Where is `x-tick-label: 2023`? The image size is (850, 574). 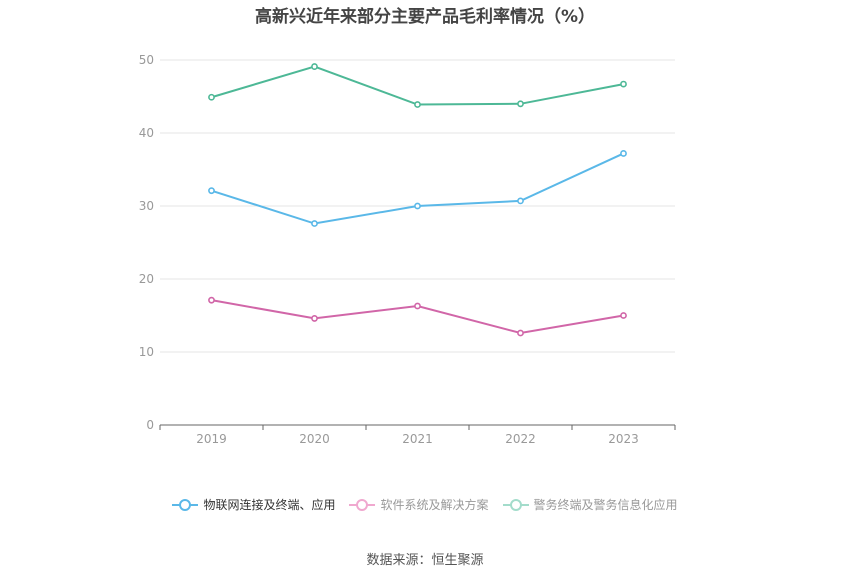
x-tick-label: 2023 is located at coordinates (623, 439).